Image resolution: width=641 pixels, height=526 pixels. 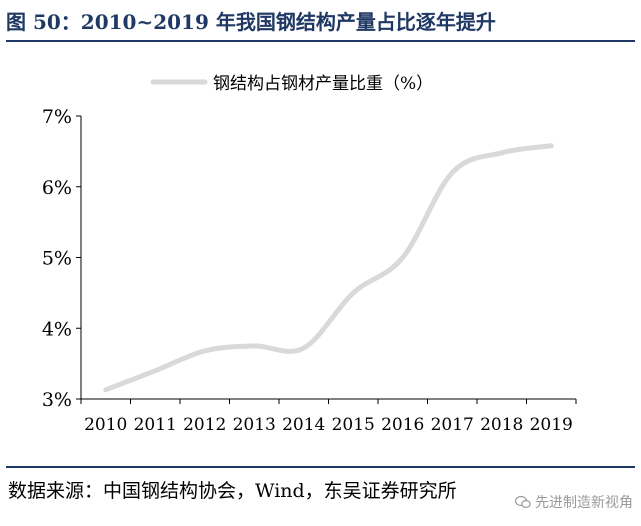 What do you see at coordinates (57, 117) in the screenshot?
I see `y-tick-label: 7%` at bounding box center [57, 117].